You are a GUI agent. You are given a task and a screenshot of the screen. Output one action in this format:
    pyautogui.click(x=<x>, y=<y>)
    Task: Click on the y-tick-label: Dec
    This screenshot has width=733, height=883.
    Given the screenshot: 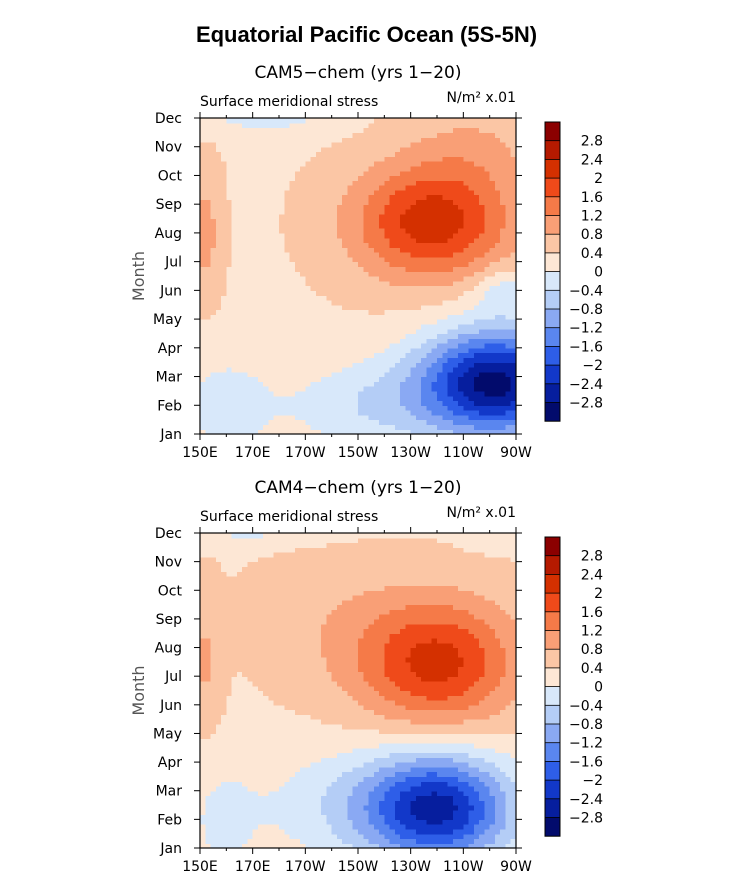 What is the action you would take?
    pyautogui.click(x=168, y=119)
    